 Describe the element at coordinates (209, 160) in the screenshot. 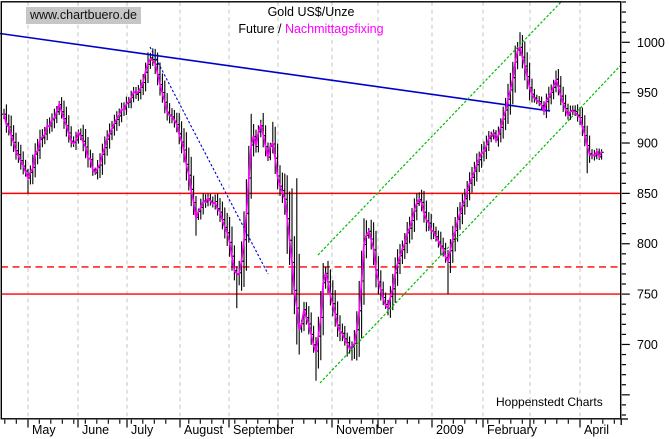

I see `trendline-steep-downtrend` at that location.